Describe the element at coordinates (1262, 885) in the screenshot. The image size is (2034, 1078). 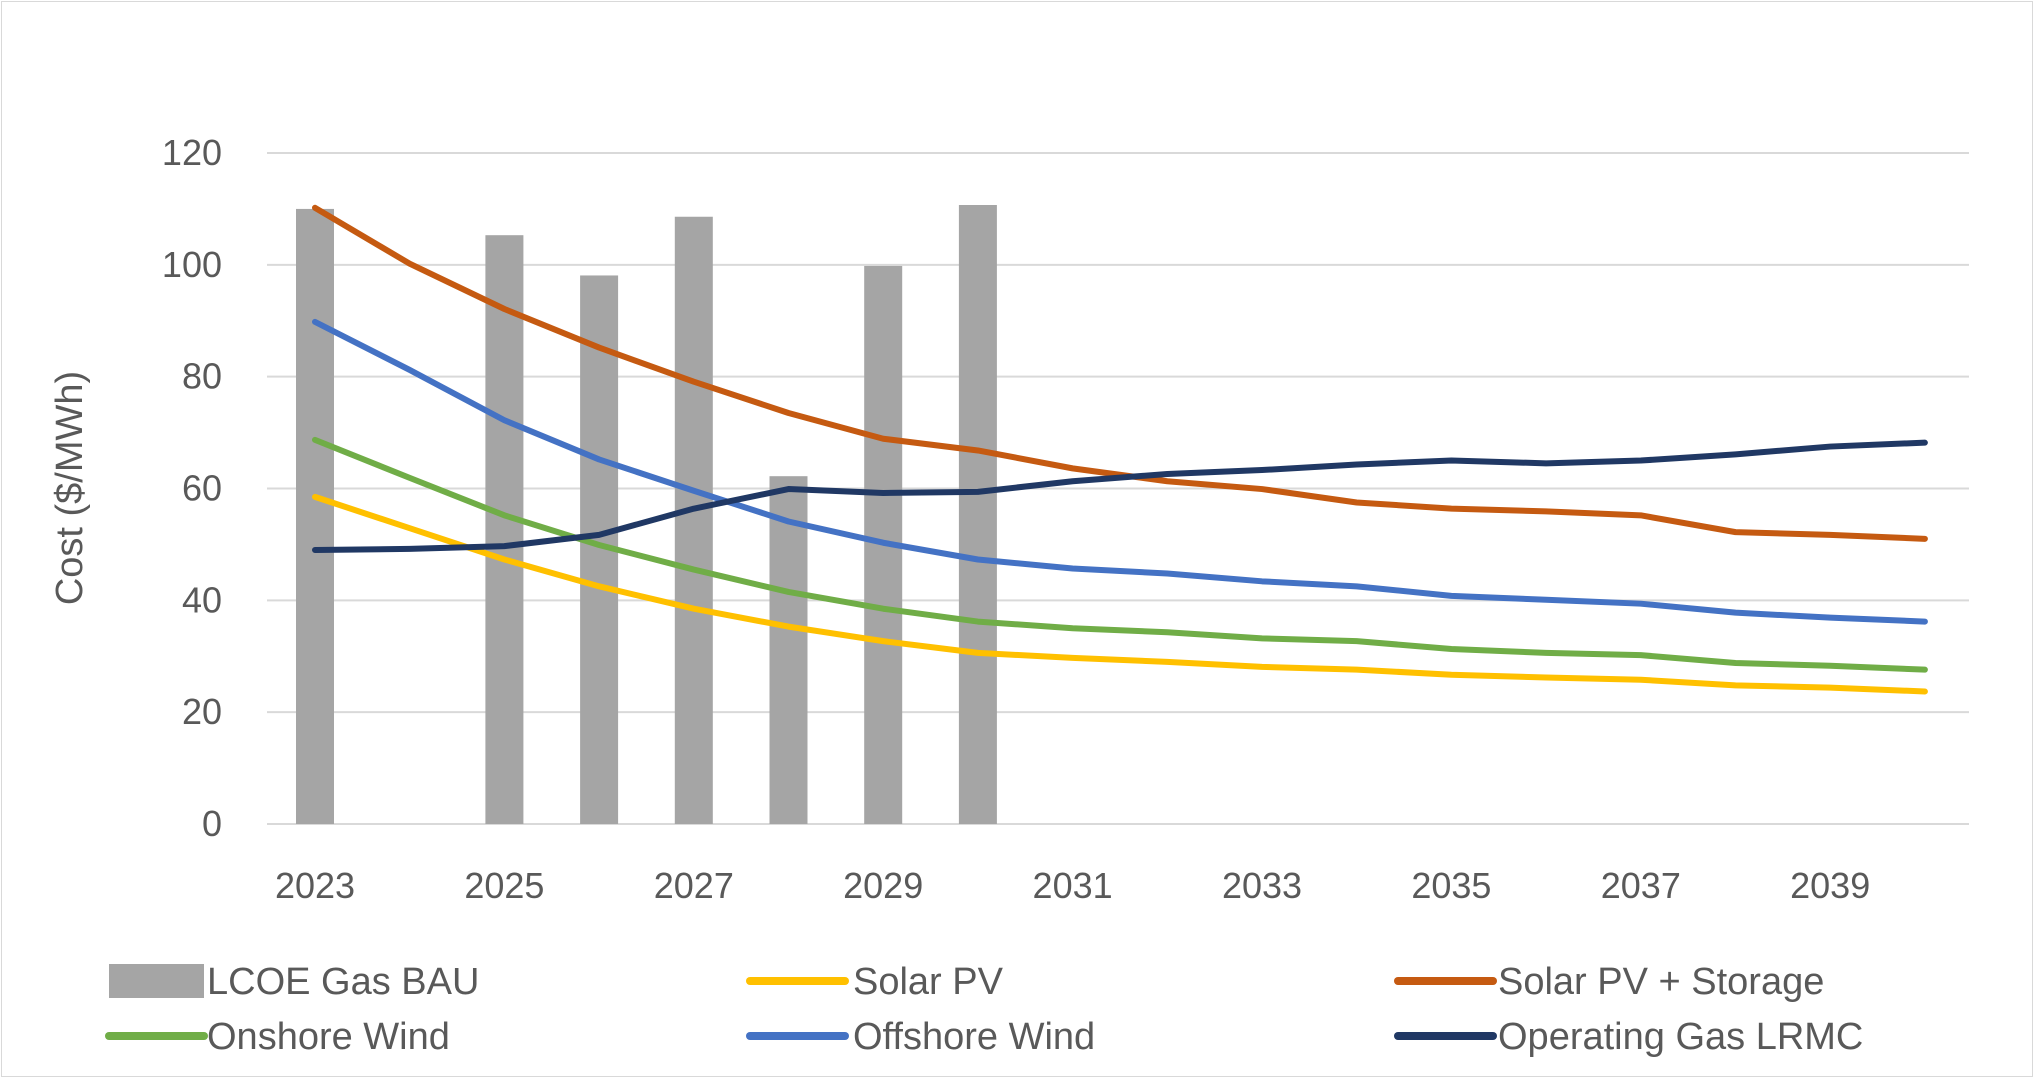
I see `x-tick-label: 2033` at that location.